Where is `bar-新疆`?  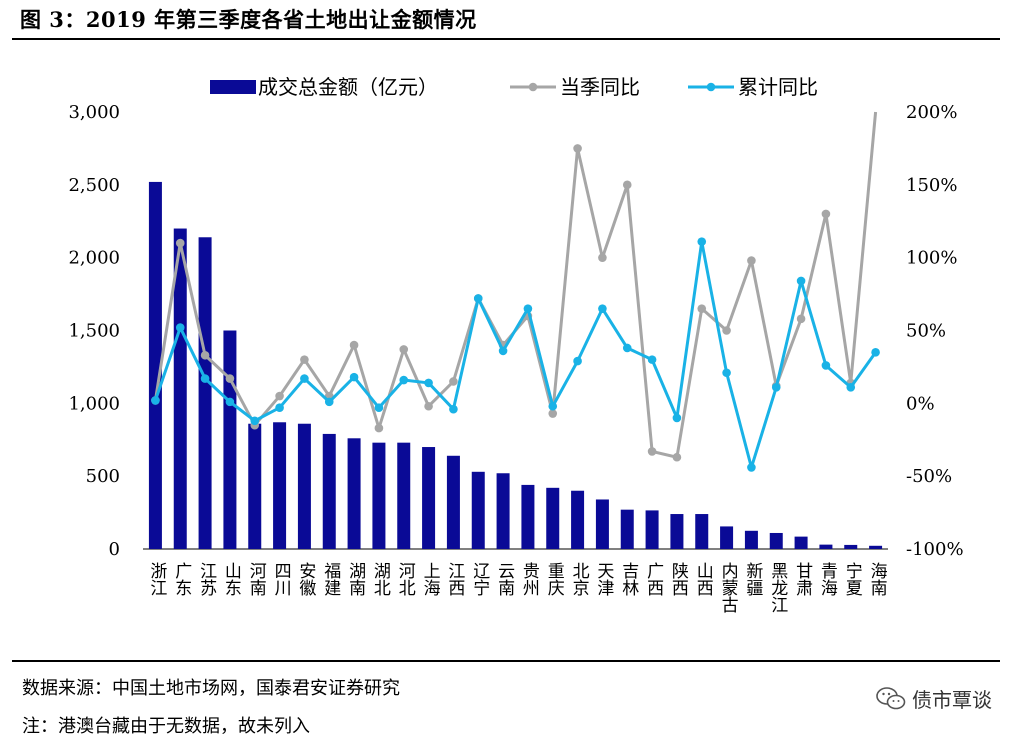
bar-新疆 is located at coordinates (751, 539).